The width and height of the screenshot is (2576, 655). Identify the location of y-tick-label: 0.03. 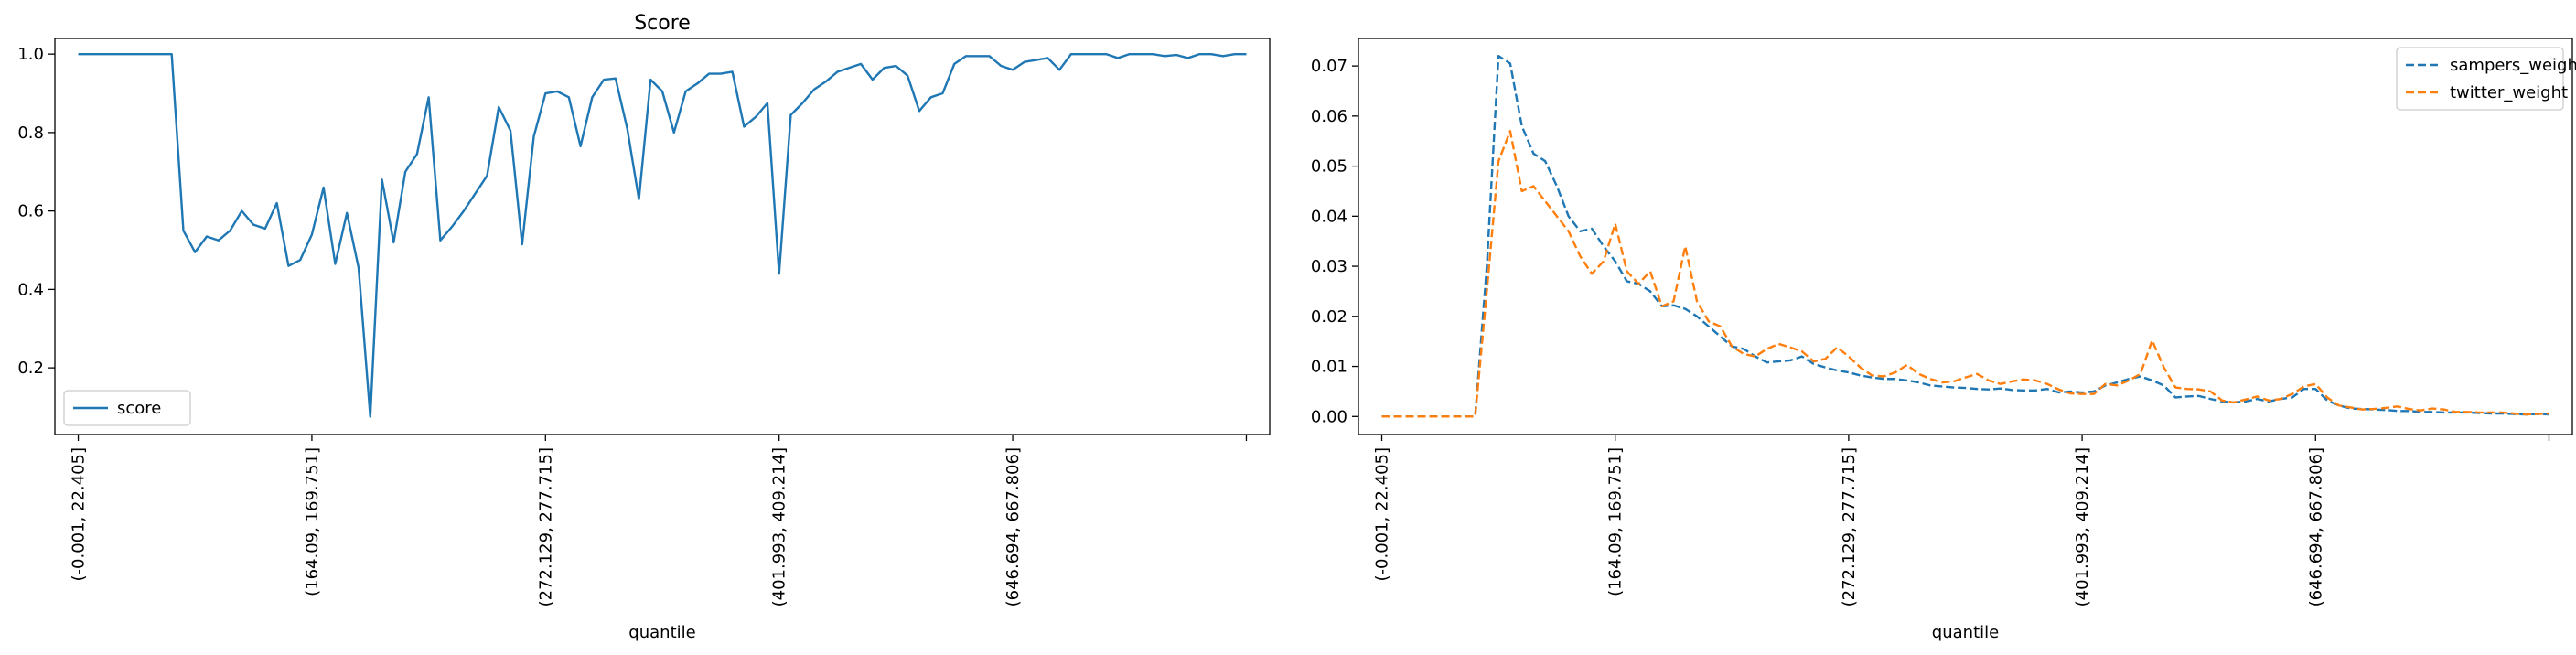
(1329, 266).